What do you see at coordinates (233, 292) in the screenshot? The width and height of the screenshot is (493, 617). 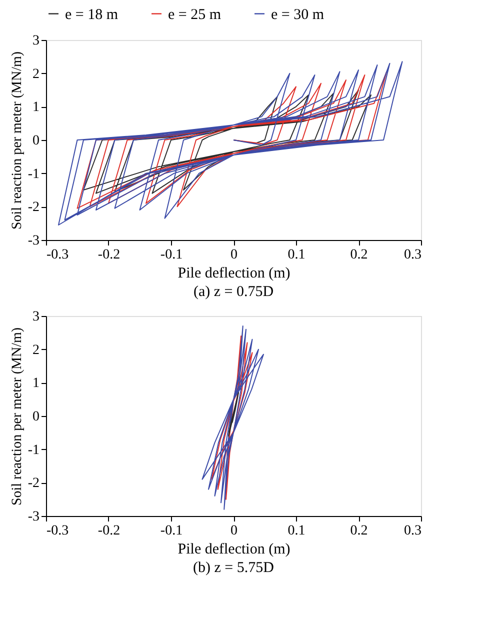 I see `text: (a) z = 0.75D` at bounding box center [233, 292].